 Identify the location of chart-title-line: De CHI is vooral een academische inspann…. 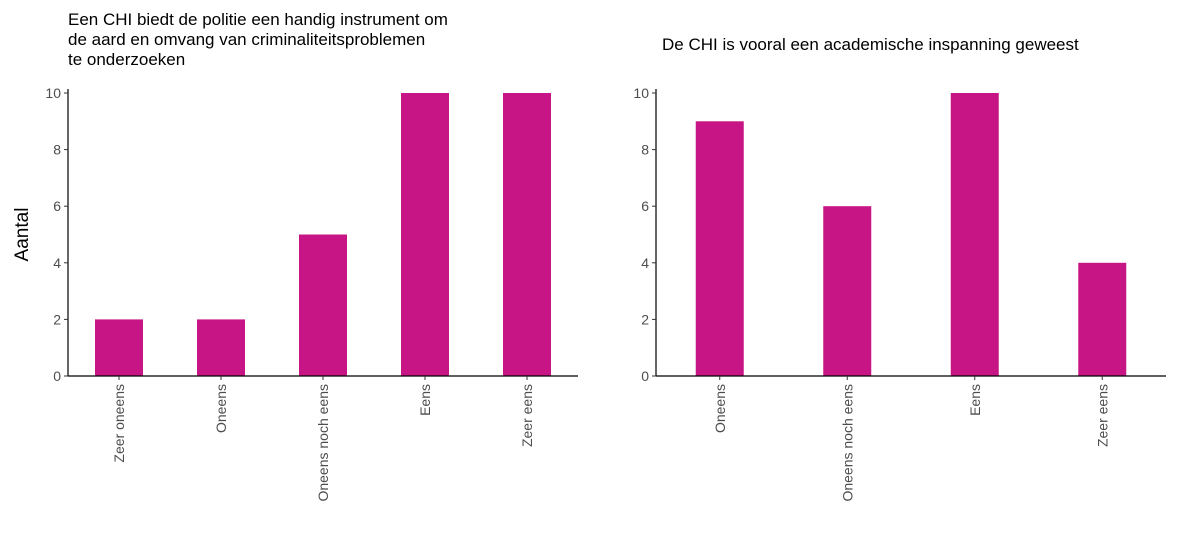
(870, 44).